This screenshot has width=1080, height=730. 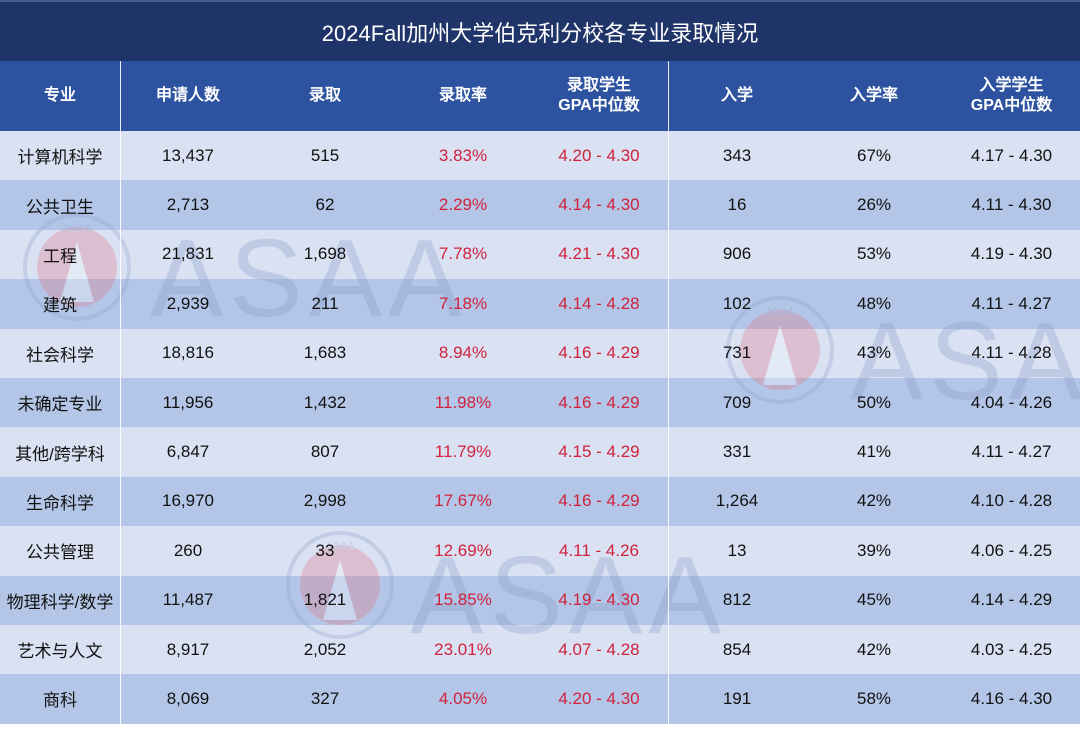 I want to click on cell-major: 其他/跨学科, so click(x=60, y=454).